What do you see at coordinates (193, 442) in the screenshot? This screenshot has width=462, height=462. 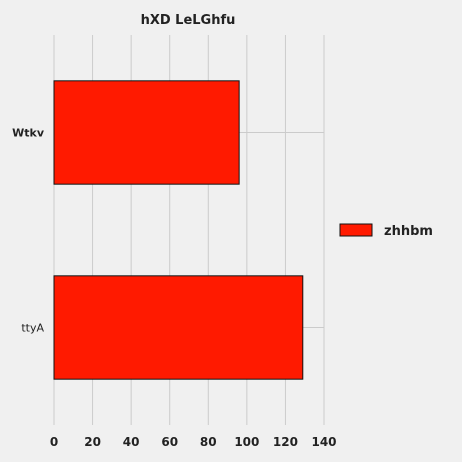 I see `x-axis-ticks: 0 20 40 60 80 100 120 140` at bounding box center [193, 442].